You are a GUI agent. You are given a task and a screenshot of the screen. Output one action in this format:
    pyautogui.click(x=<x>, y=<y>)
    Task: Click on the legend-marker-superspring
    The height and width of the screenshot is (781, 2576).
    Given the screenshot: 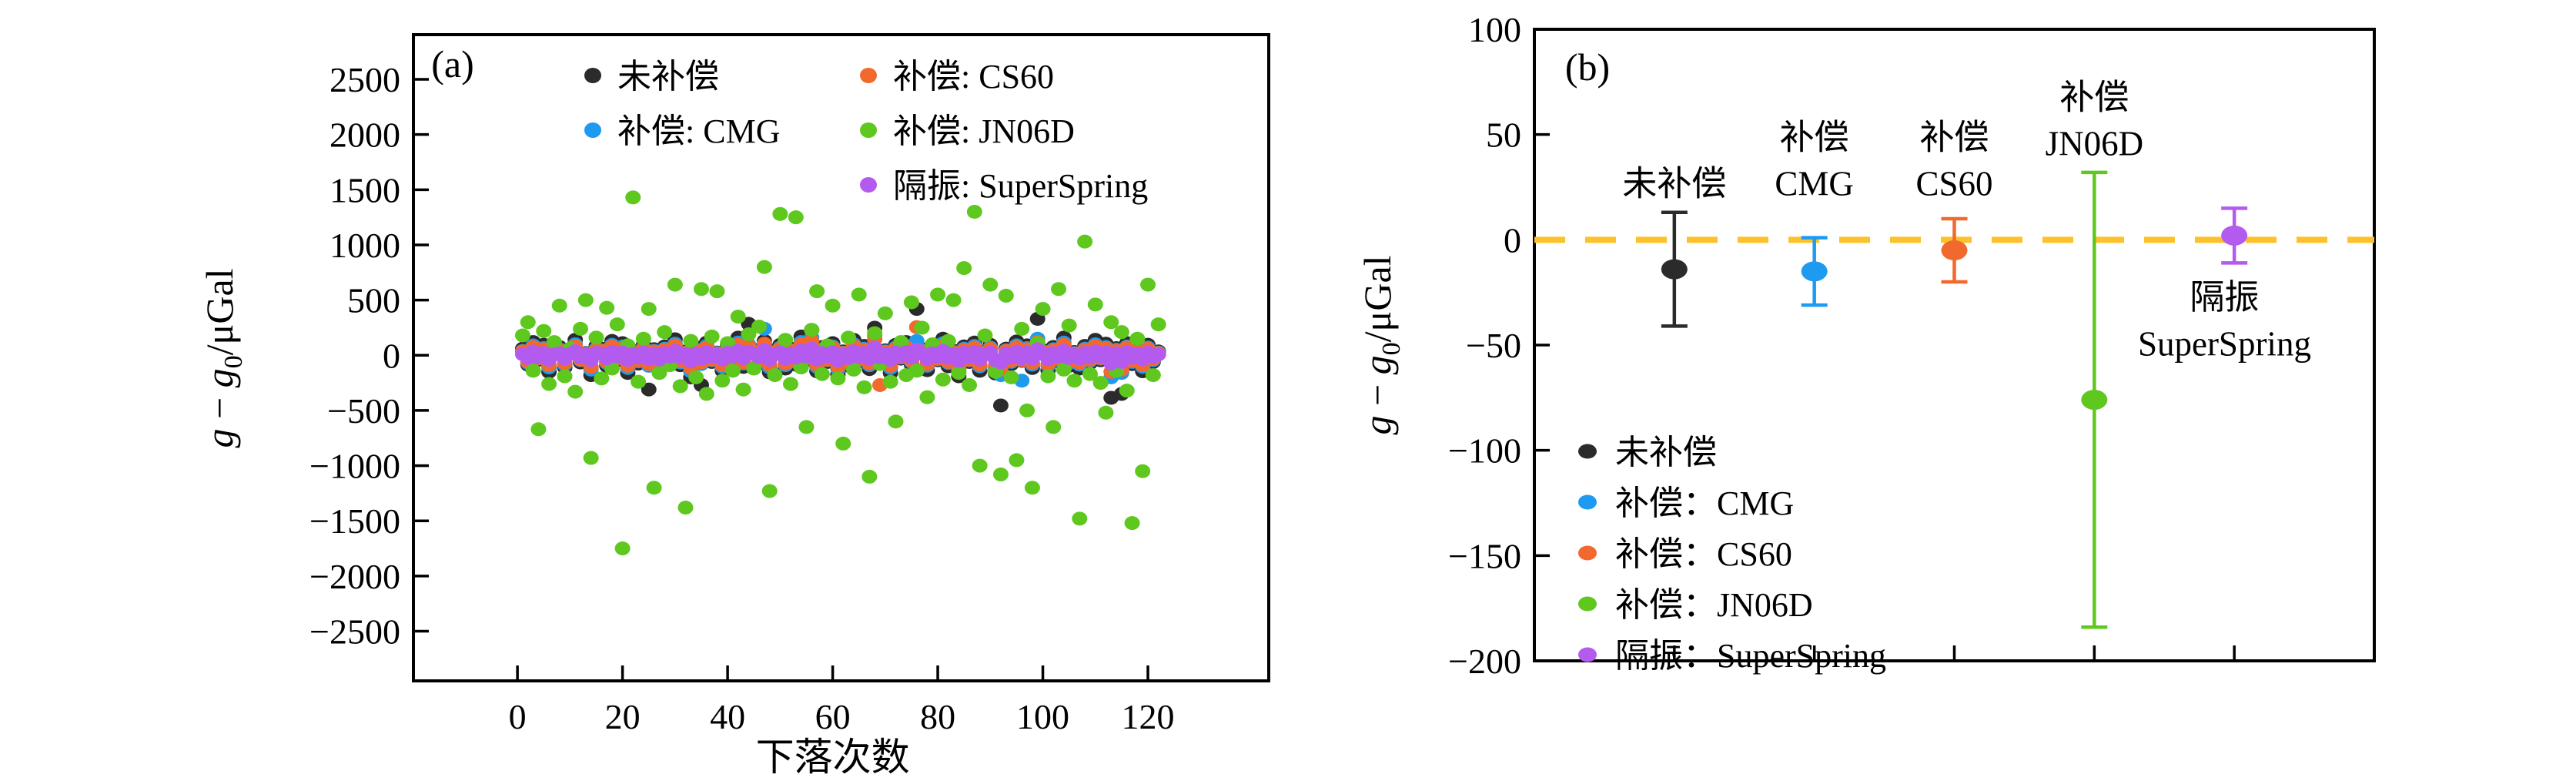 What is the action you would take?
    pyautogui.click(x=1588, y=655)
    